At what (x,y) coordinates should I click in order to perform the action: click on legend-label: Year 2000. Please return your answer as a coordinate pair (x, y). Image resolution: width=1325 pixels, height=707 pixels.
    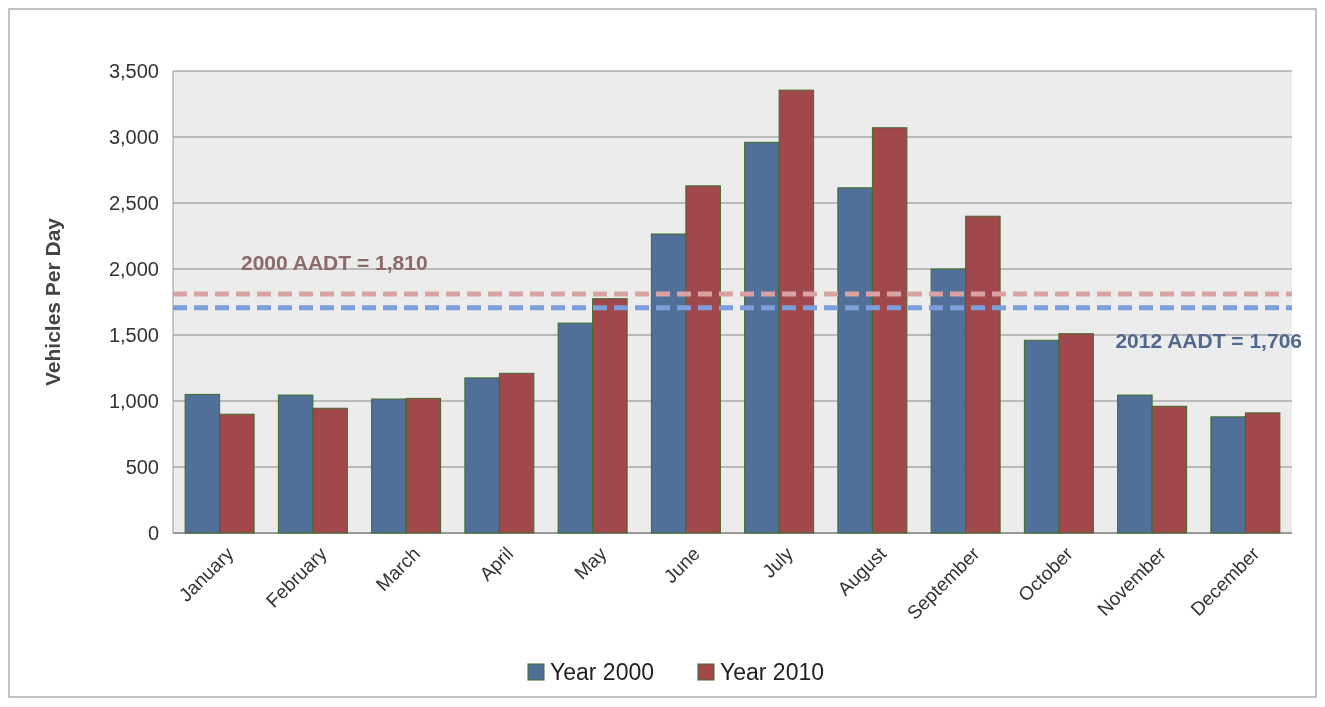
    Looking at the image, I should click on (602, 672).